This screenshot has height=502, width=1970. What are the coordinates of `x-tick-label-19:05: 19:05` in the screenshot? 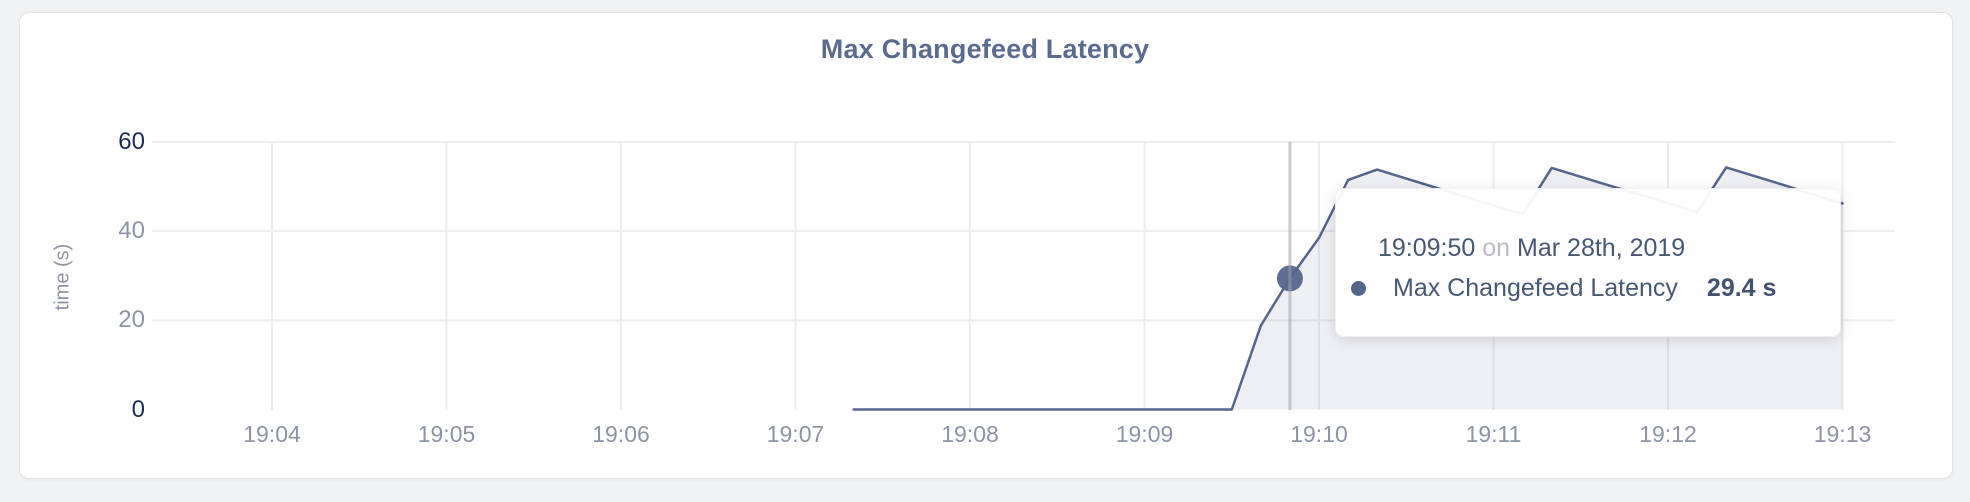 It's located at (446, 434).